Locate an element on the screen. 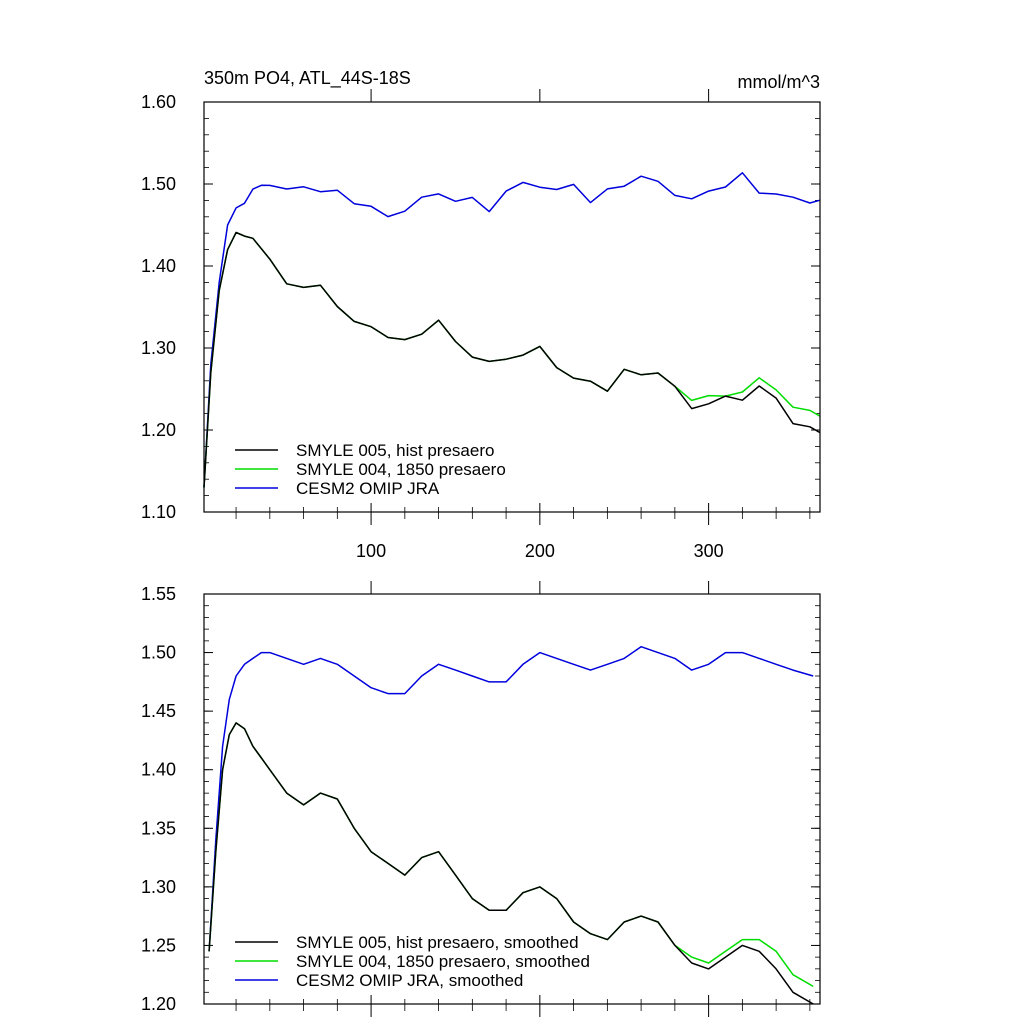 The image size is (1024, 1024). chart-top-title: 350m PO4, ATL_44S-18S is located at coordinates (307, 78).